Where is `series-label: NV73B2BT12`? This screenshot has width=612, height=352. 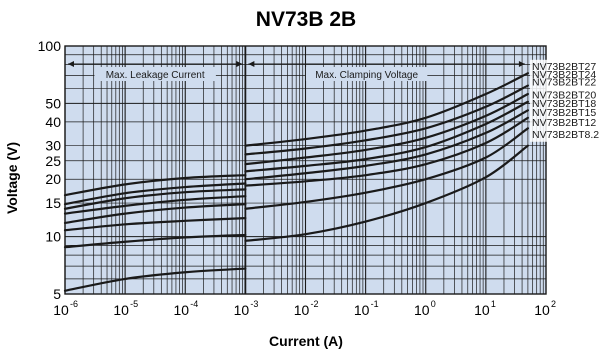 series-label: NV73B2BT12 is located at coordinates (564, 123).